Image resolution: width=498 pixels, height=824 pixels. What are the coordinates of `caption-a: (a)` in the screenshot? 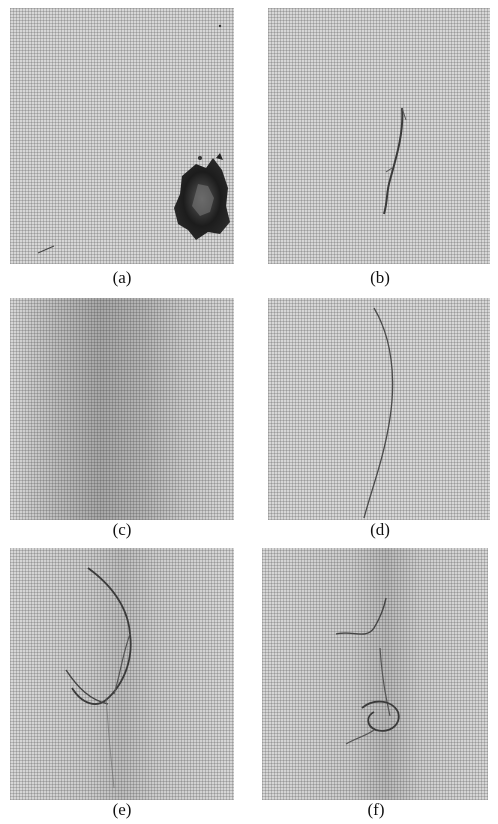 It's located at (122, 277).